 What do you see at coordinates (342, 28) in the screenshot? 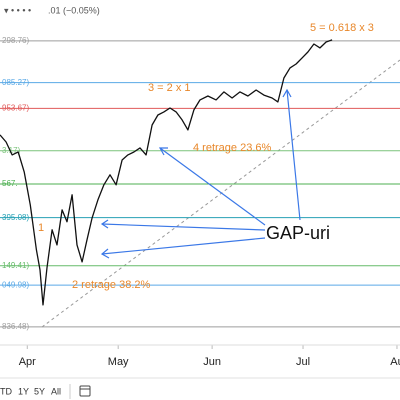
I see `annotation: 5 = 0.618 x 3` at bounding box center [342, 28].